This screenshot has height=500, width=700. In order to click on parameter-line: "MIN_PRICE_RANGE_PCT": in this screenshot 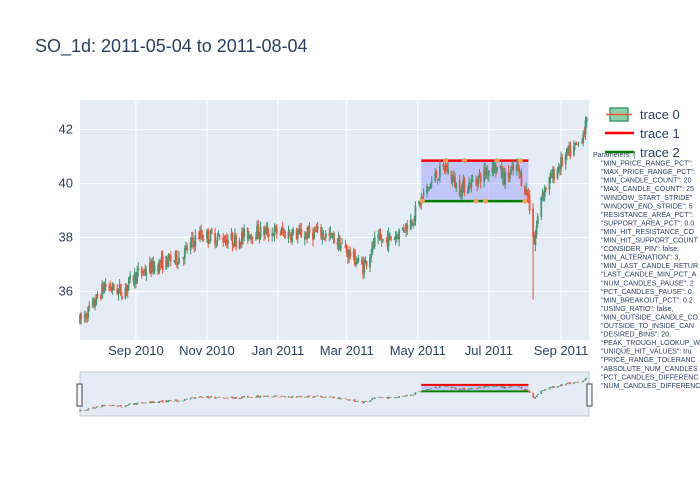, I will do `click(647, 164)`.